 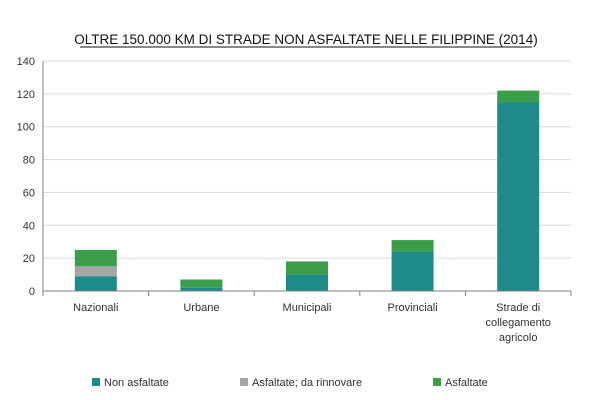 I want to click on y-tick-label: 0, so click(x=32, y=292).